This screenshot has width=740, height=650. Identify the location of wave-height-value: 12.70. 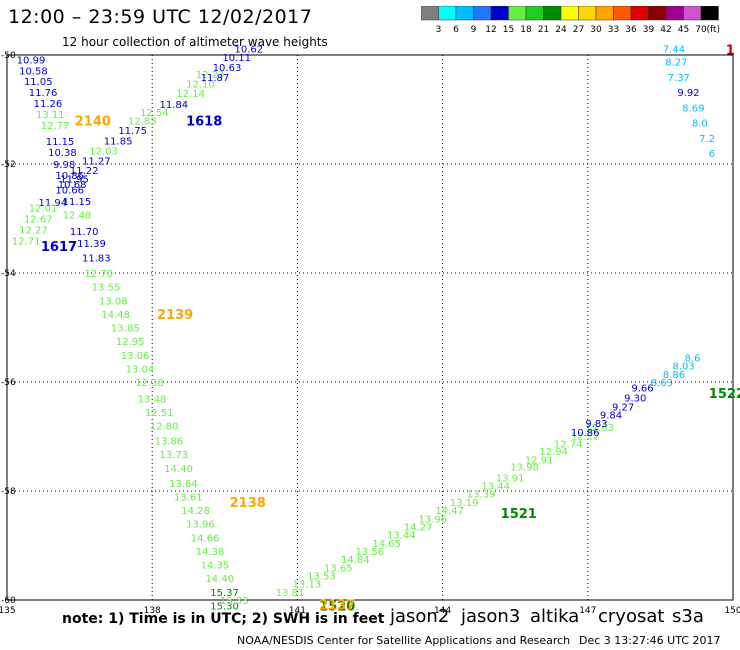
(98, 274).